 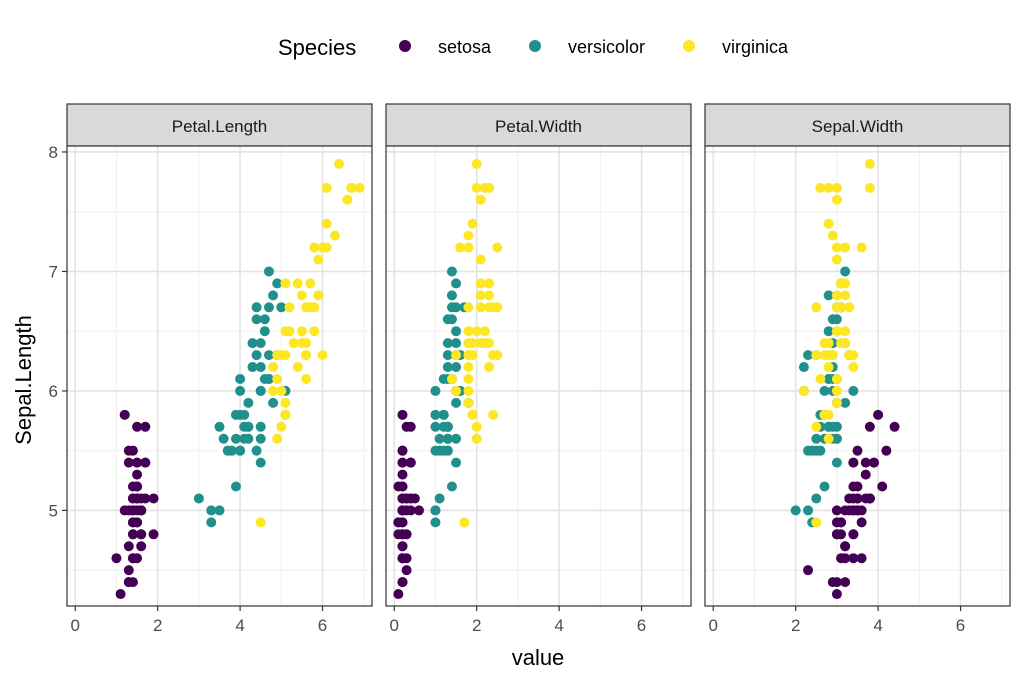 I want to click on x-axis-title: value, so click(x=538, y=657).